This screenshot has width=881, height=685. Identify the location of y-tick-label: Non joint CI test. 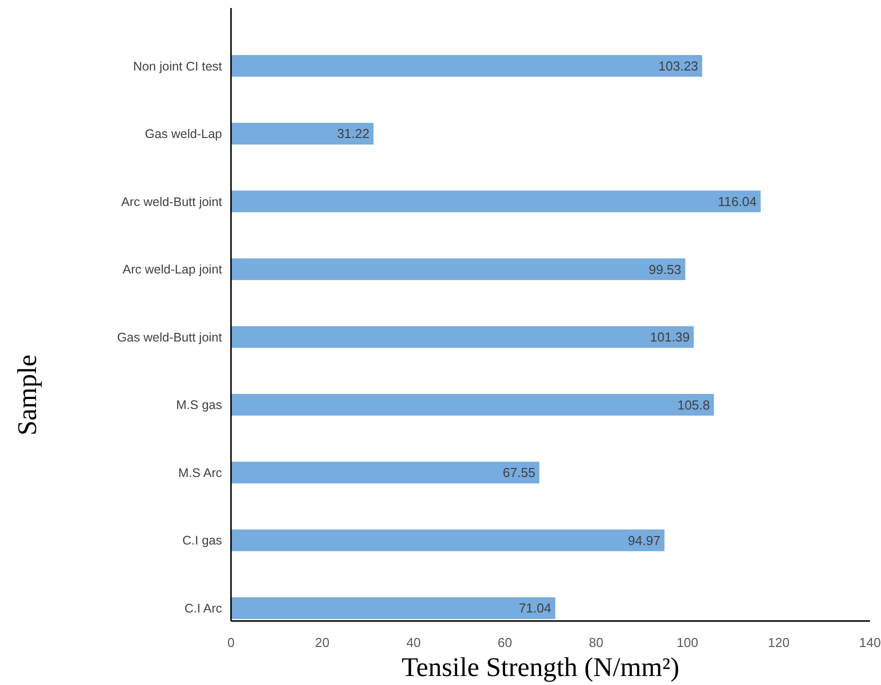
(178, 66).